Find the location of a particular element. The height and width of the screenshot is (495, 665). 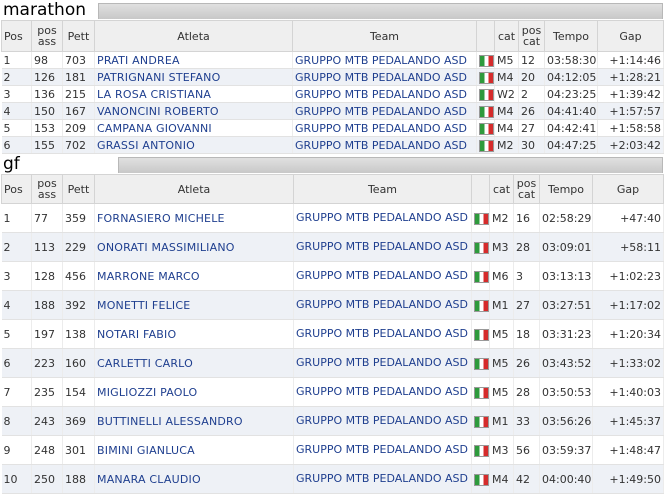

athlete-link: FORNASIERO MICHELE is located at coordinates (194, 218).